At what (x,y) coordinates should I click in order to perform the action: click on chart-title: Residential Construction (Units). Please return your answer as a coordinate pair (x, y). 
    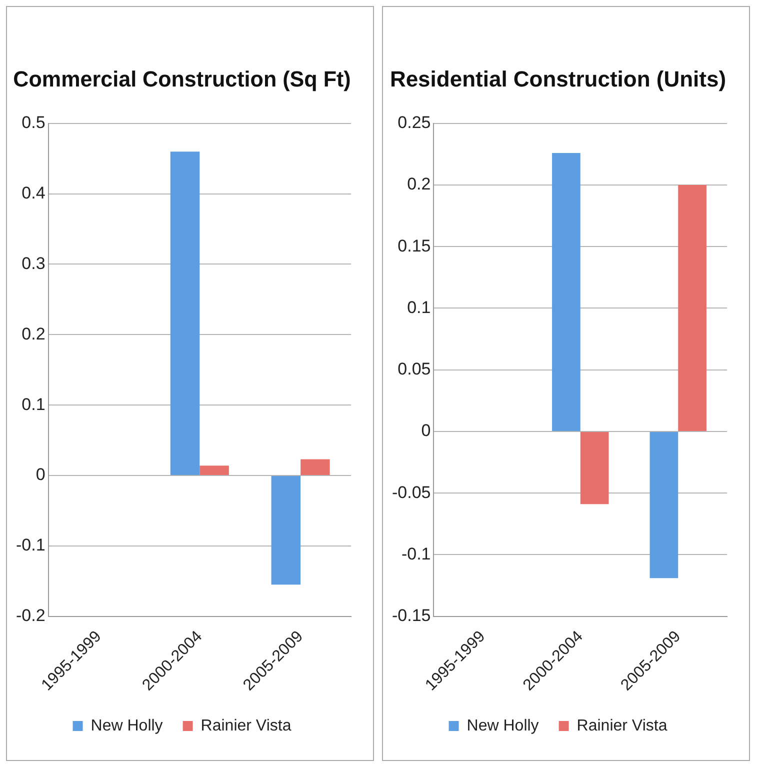
    Looking at the image, I should click on (558, 79).